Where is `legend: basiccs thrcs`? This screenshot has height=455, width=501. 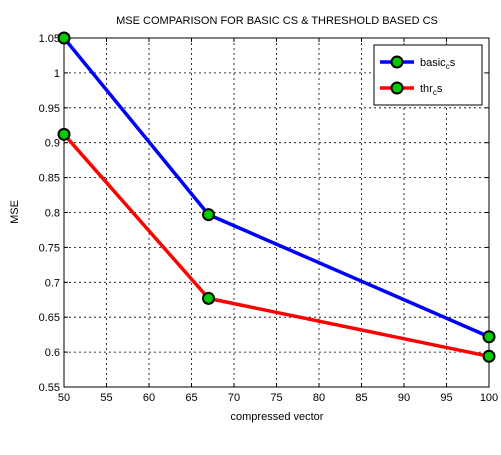
legend: basiccs thrcs is located at coordinates (428, 75).